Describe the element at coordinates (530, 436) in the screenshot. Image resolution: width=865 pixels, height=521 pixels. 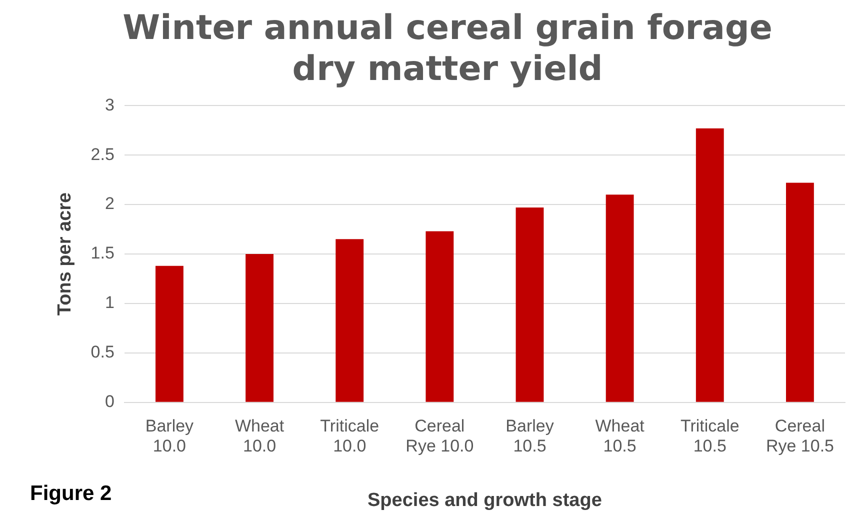
I see `x-tick-label: Barley 10.5` at that location.